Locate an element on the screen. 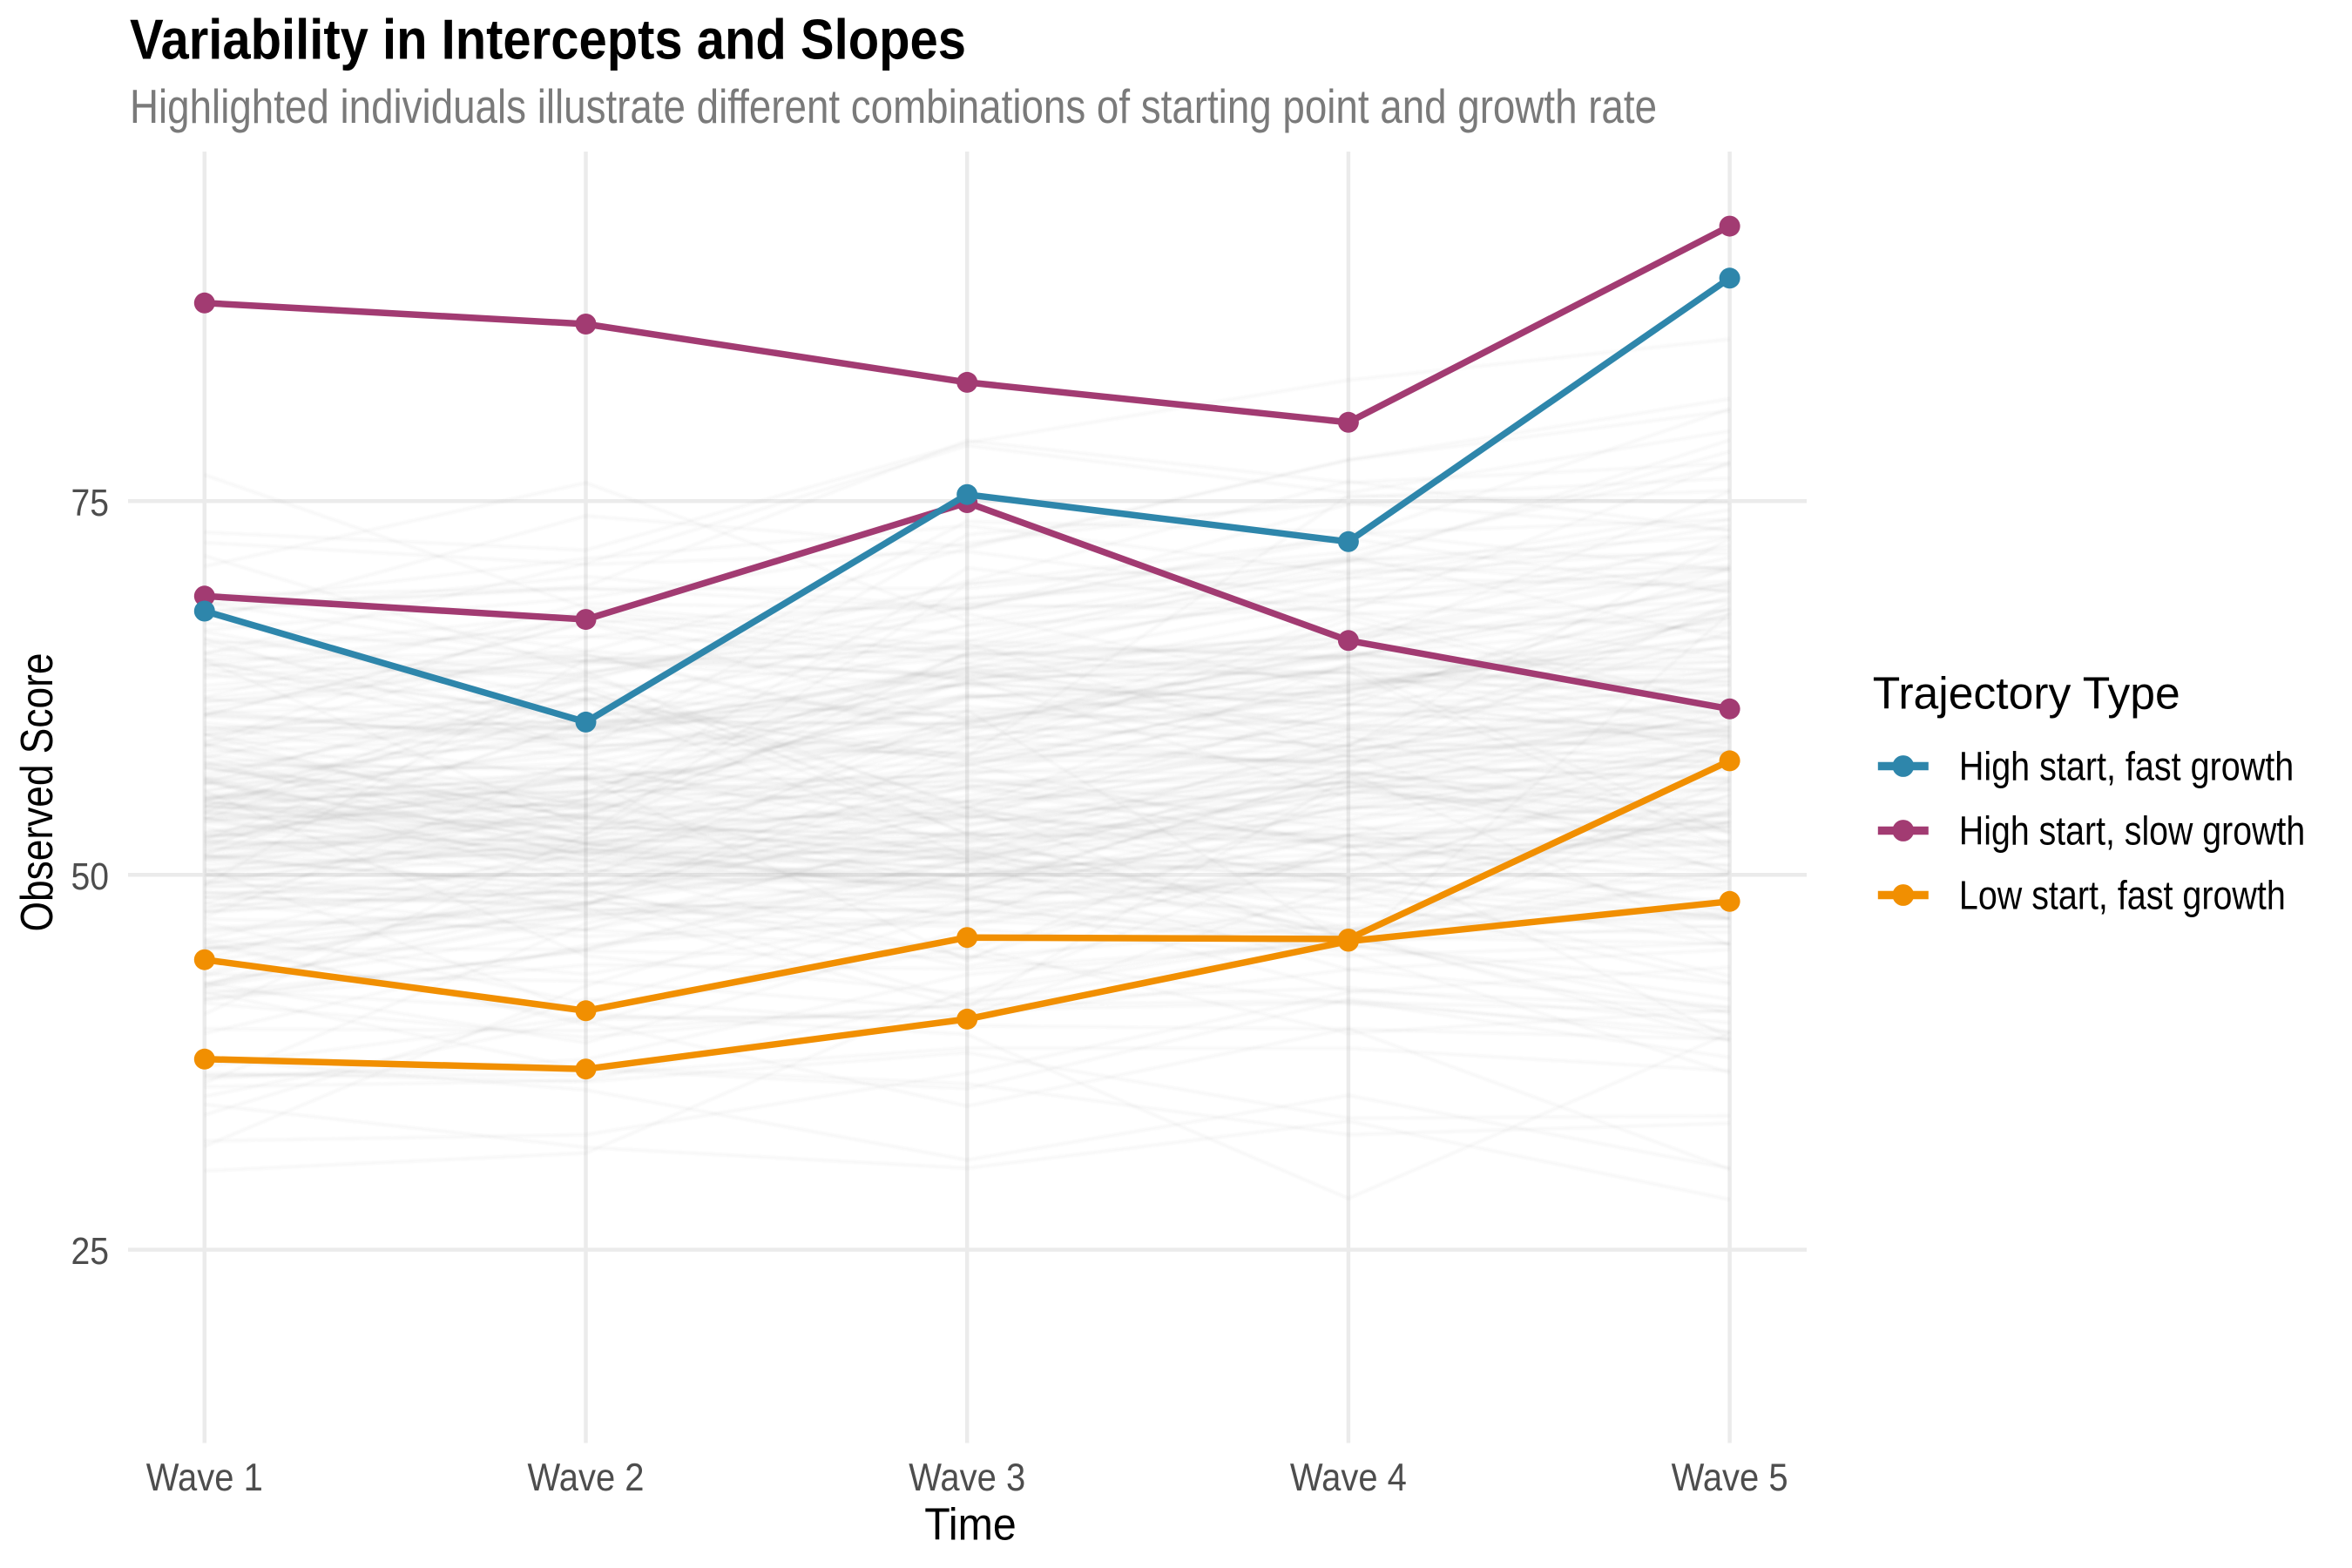 The image size is (2352, 1568). svg-text: Low start, fast growth is located at coordinates (2122, 896).